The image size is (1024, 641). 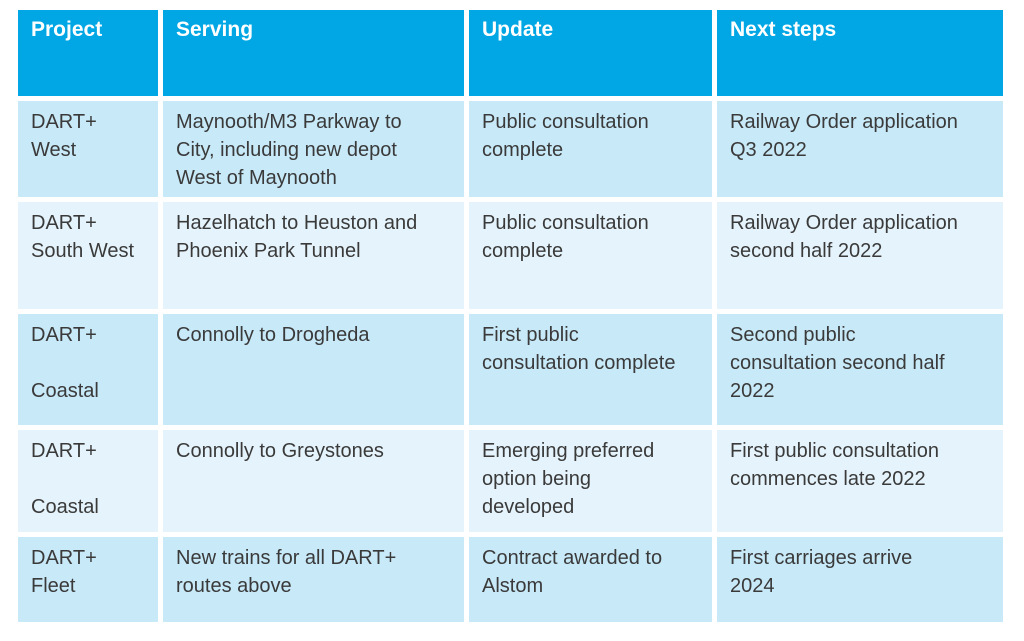 What do you see at coordinates (88, 149) in the screenshot?
I see `project-cell: DART+ West` at bounding box center [88, 149].